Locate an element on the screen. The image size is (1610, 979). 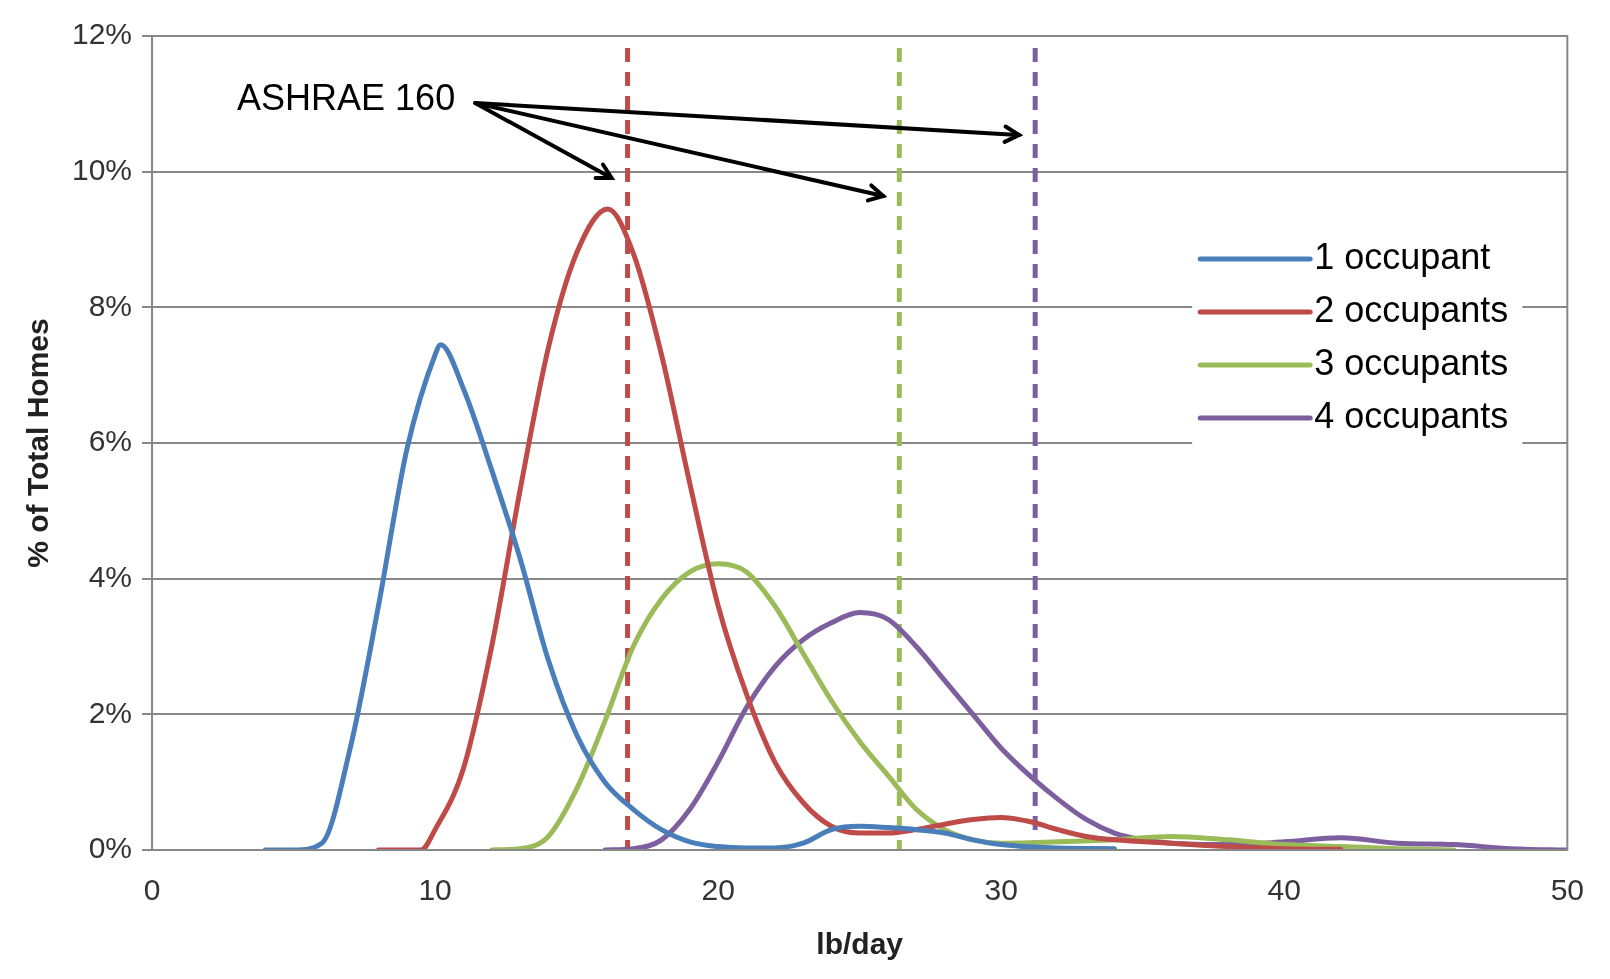
y-tick-label: 2% is located at coordinates (110, 712).